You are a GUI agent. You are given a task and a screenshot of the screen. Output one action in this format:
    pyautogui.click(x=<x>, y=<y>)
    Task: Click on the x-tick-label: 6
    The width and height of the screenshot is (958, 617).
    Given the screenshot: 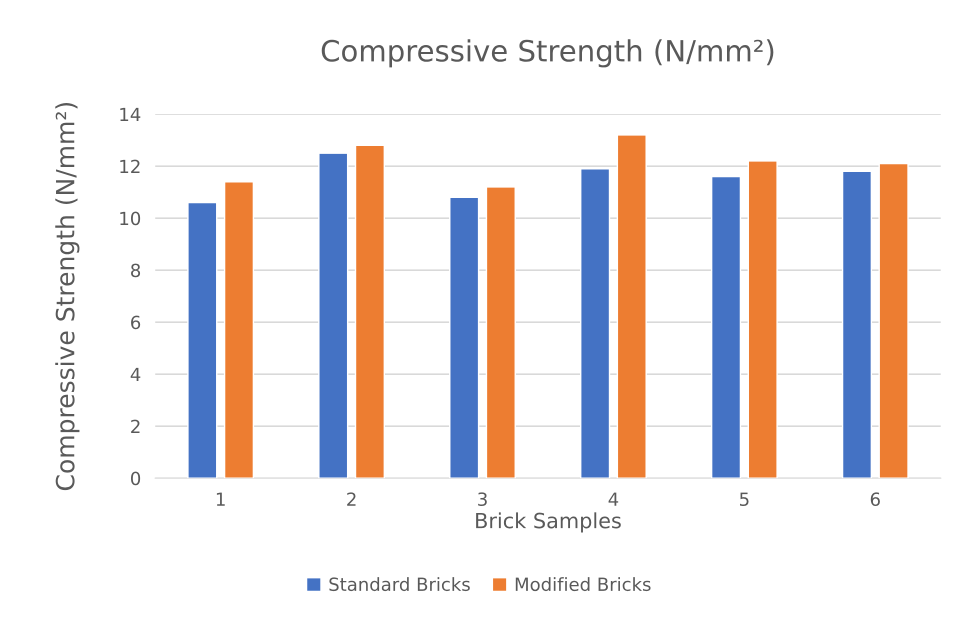 What is the action you would take?
    pyautogui.click(x=875, y=499)
    